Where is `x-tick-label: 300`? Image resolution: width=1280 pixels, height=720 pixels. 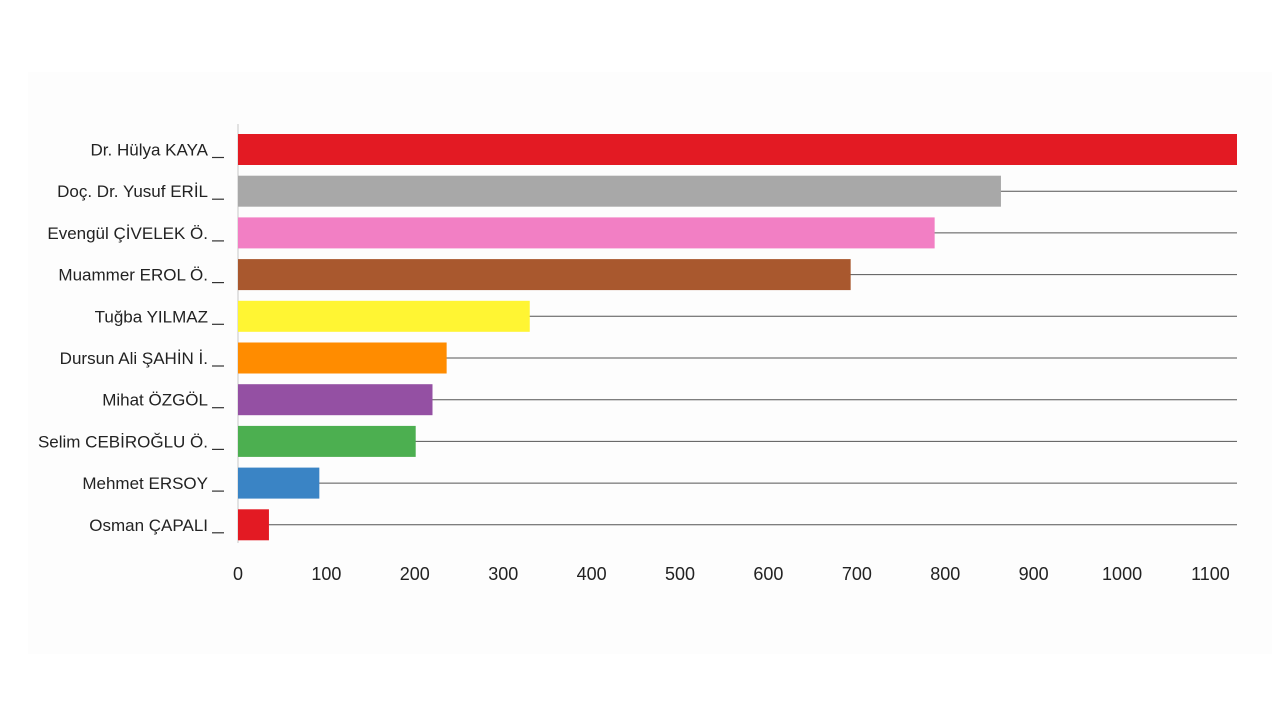 x-tick-label: 300 is located at coordinates (503, 574).